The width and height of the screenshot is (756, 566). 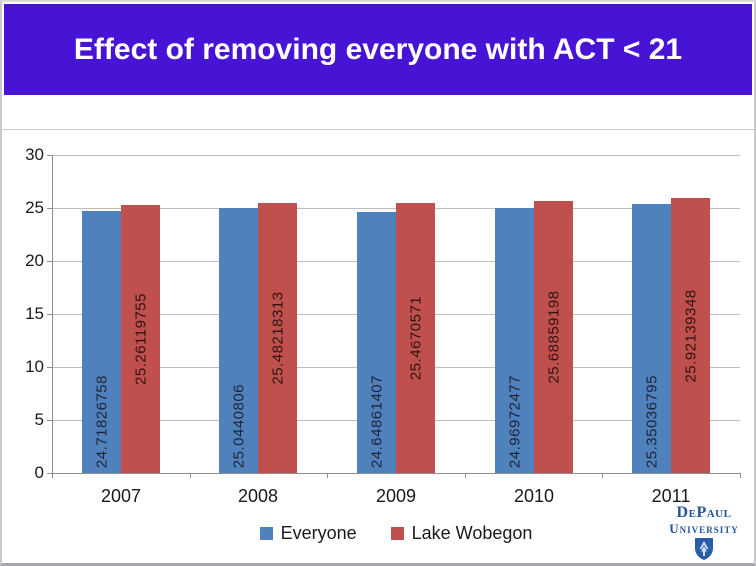 I want to click on bar-value-label: 25.0440806, so click(x=238, y=425).